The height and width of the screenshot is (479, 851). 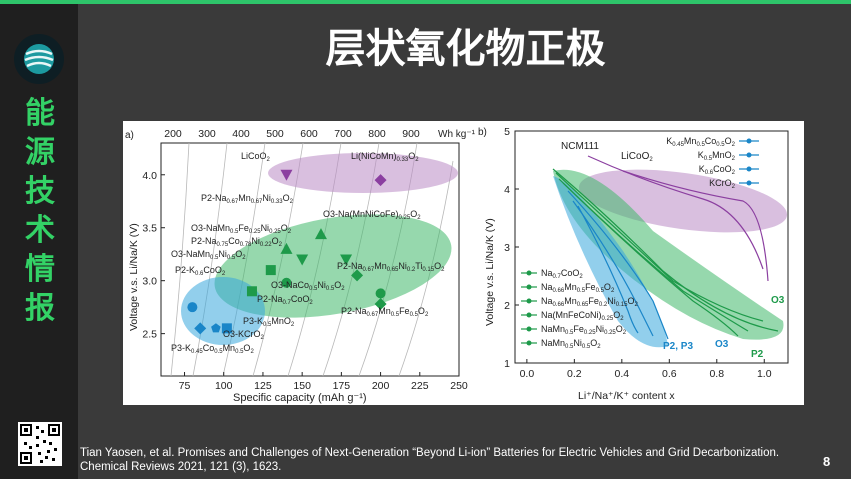 I want to click on annot-p2-namnni: P2-Na0.67Mn0.67Ni0.33O2, so click(x=247, y=199).